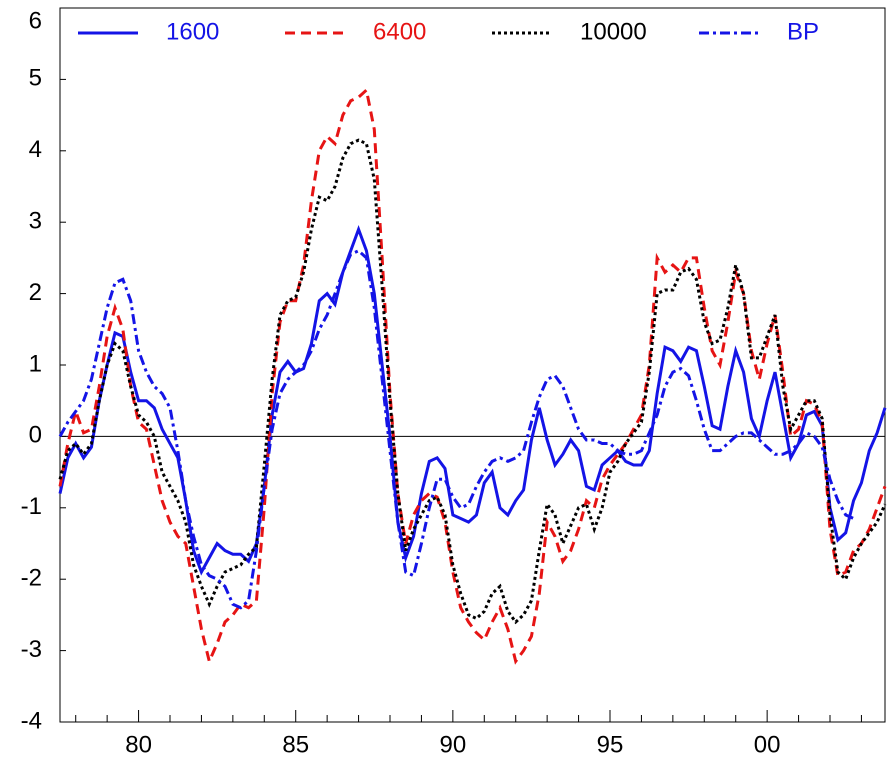  What do you see at coordinates (613, 31) in the screenshot?
I see `legend-label: 10000` at bounding box center [613, 31].